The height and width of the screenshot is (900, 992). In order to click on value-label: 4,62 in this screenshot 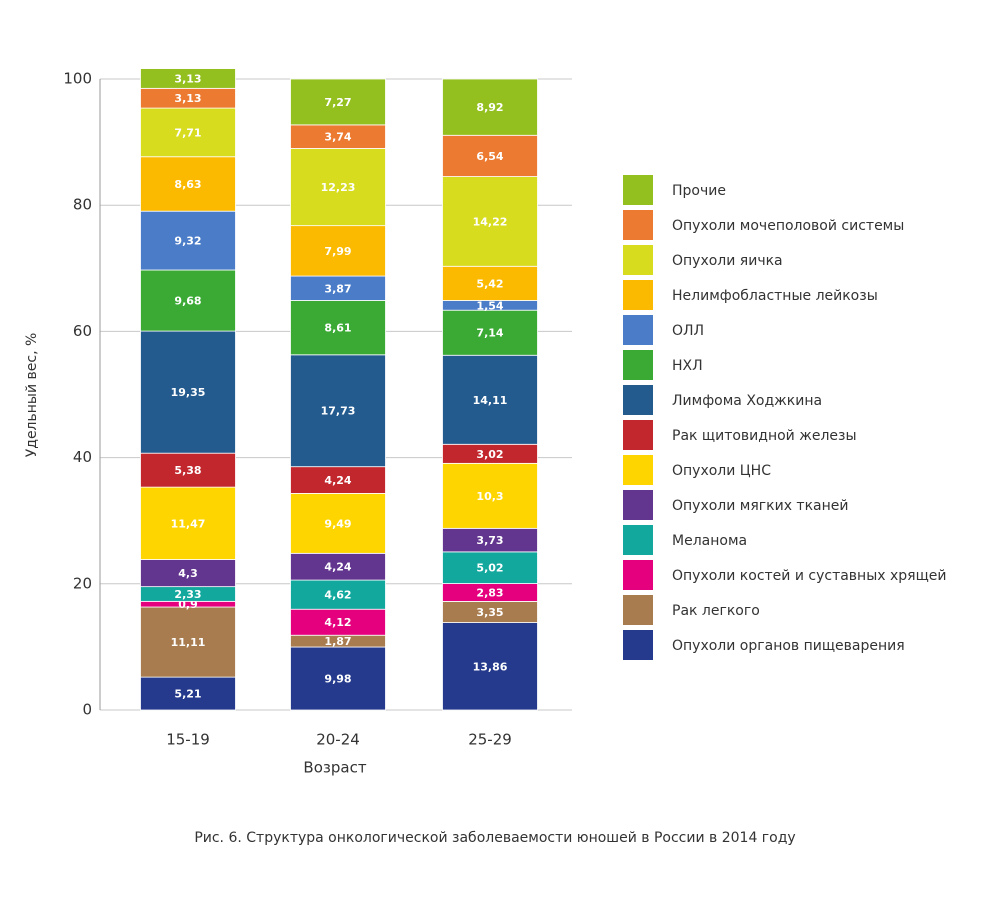, I will do `click(337, 595)`.